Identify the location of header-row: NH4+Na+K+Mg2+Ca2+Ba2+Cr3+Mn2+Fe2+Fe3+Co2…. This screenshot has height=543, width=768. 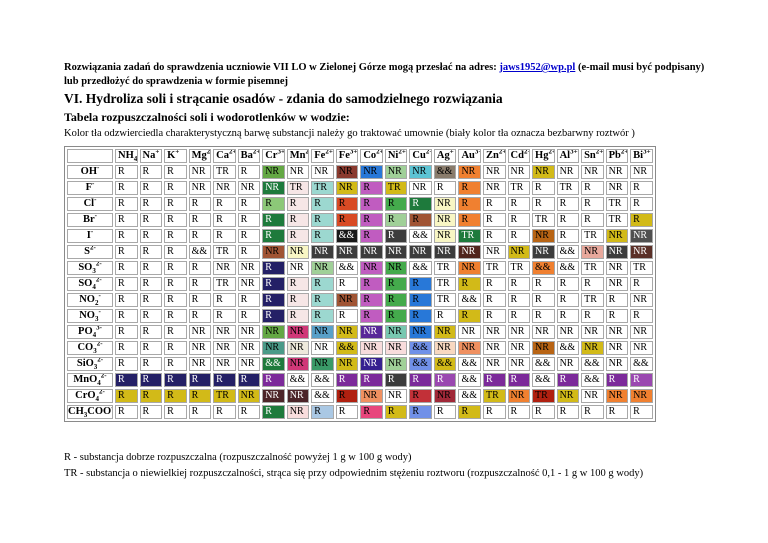
(360, 156).